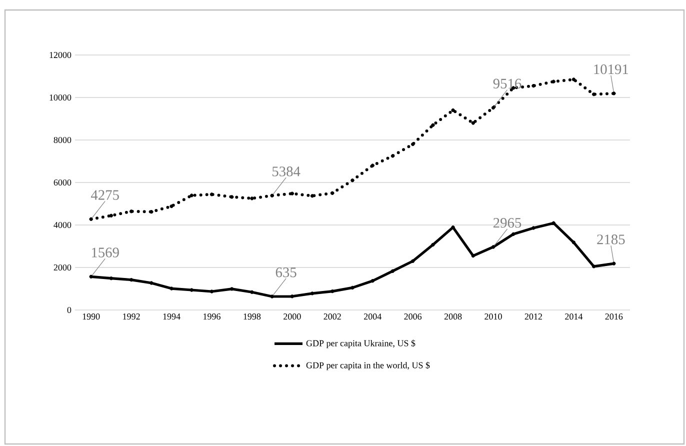  I want to click on x-tick-label: 2012, so click(533, 317).